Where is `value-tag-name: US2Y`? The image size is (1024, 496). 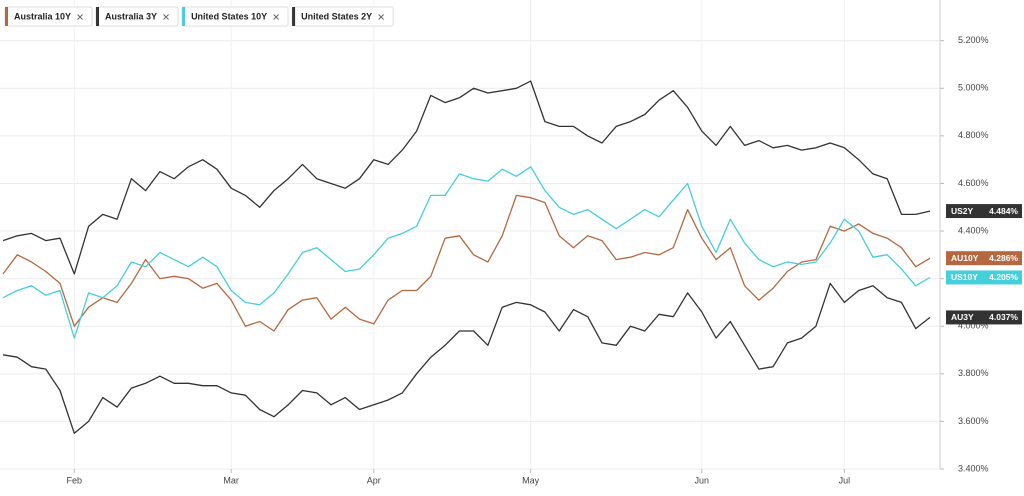
value-tag-name: US2Y is located at coordinates (962, 211).